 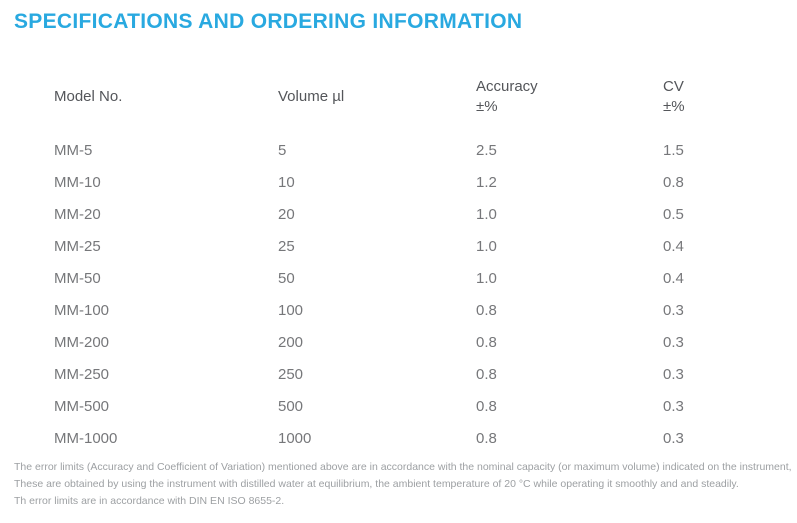 I want to click on cell-volume: 50, so click(x=286, y=278).